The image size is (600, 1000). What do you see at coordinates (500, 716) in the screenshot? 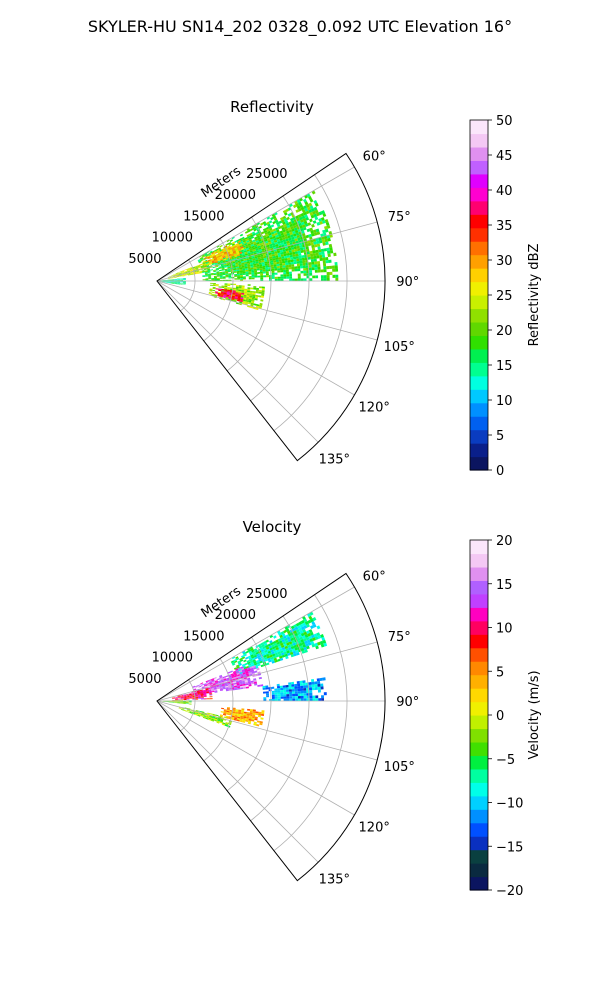
I see `colorbar-tick-label: 0` at bounding box center [500, 716].